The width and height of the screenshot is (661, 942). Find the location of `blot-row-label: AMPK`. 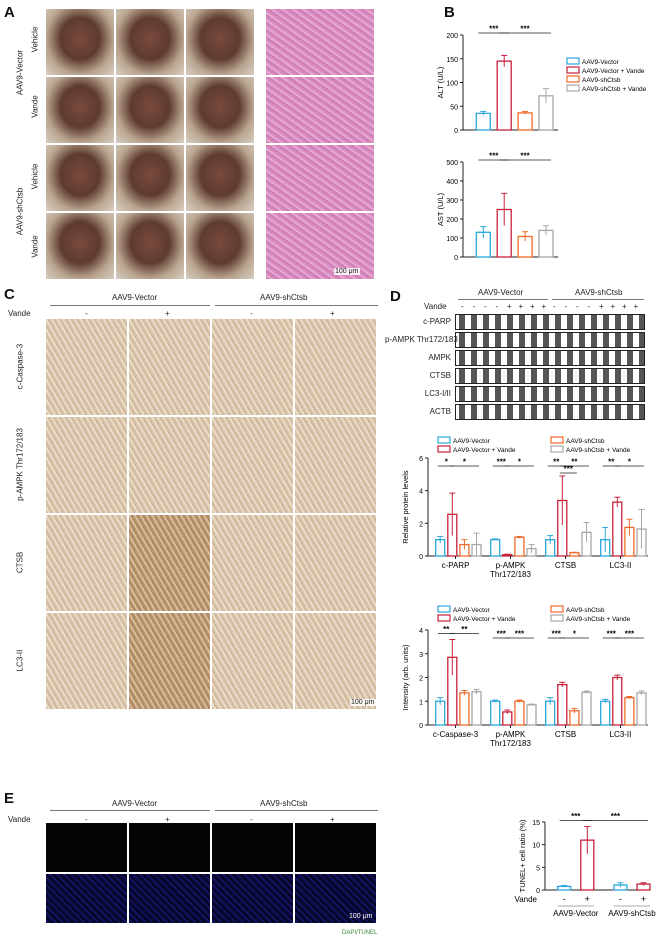

blot-row-label: AMPK is located at coordinates (439, 357).